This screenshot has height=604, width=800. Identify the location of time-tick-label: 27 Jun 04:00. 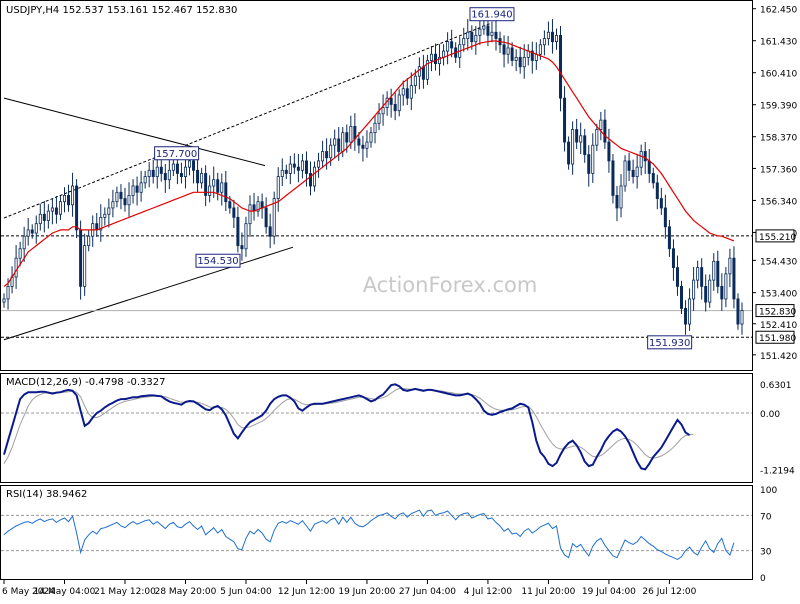
(427, 592).